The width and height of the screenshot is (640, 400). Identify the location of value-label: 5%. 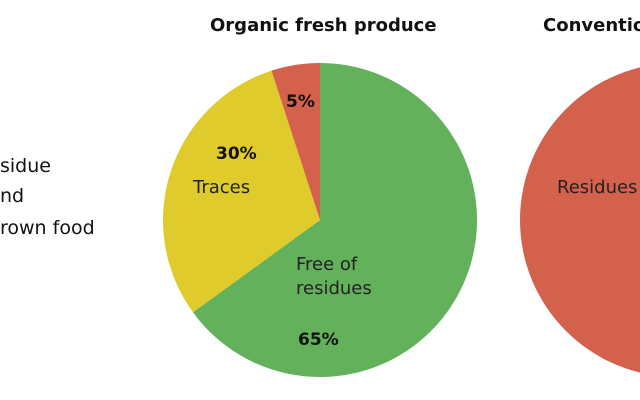
(300, 102).